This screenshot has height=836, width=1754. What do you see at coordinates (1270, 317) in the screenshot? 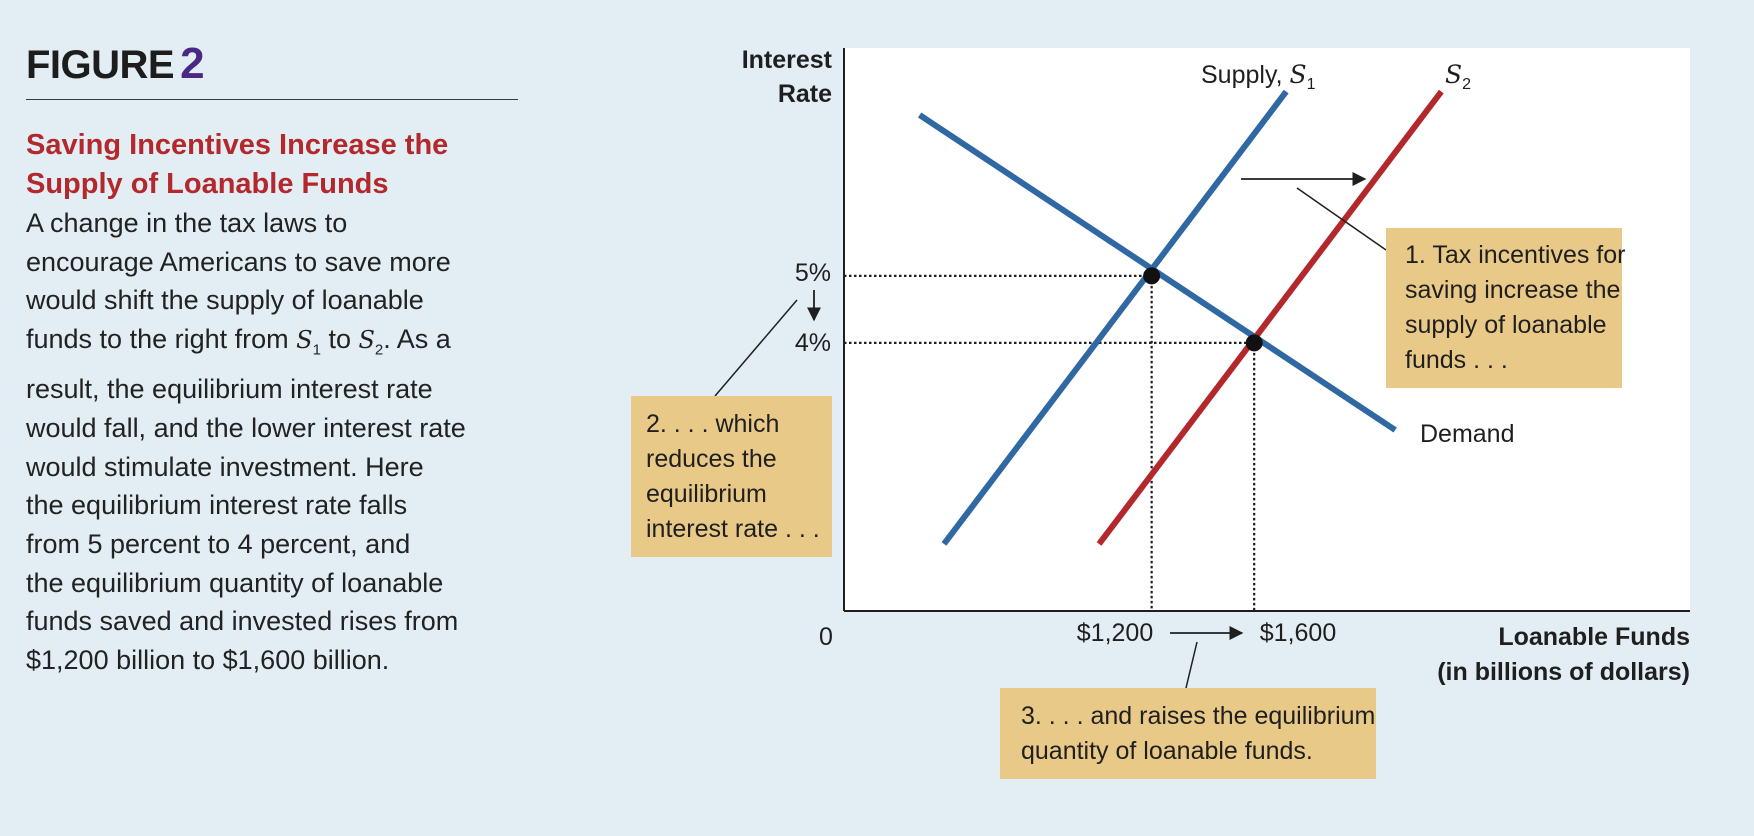
I see `supply2-curve` at bounding box center [1270, 317].